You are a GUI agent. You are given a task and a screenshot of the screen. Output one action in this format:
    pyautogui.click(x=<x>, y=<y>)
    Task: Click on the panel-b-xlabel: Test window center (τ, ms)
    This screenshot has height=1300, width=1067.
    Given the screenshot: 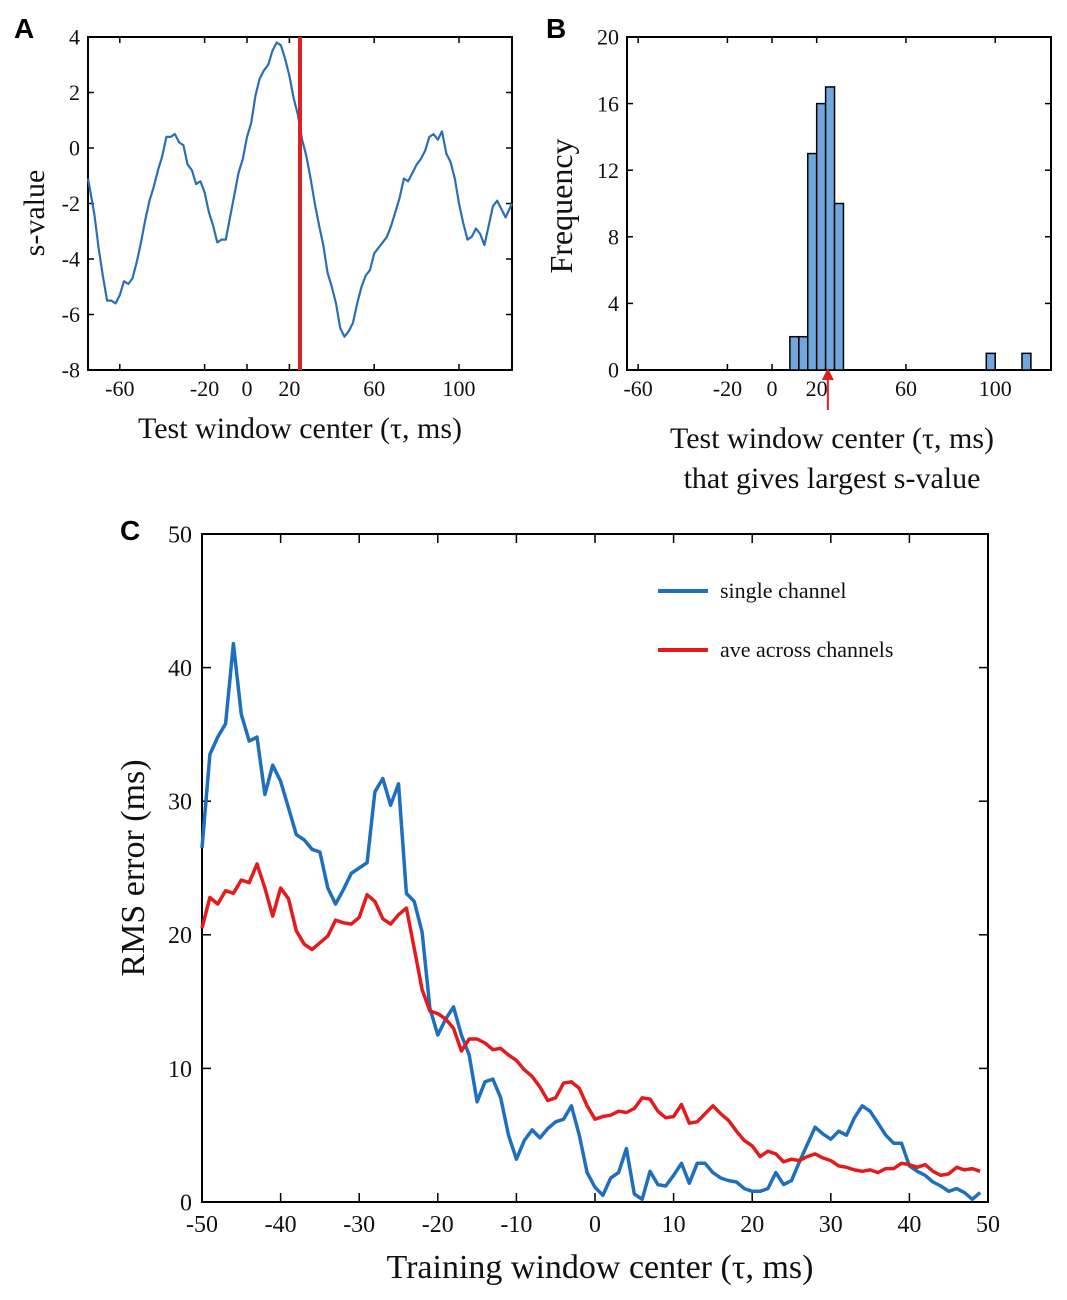 What is the action you would take?
    pyautogui.click(x=832, y=438)
    